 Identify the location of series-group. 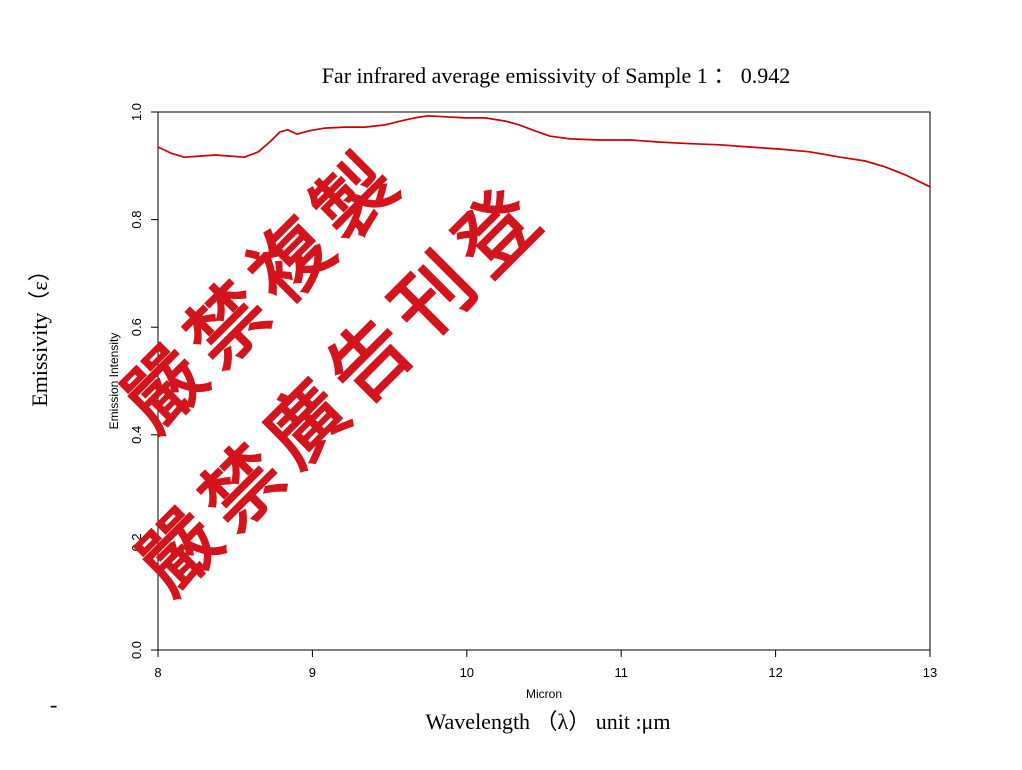
(544, 151).